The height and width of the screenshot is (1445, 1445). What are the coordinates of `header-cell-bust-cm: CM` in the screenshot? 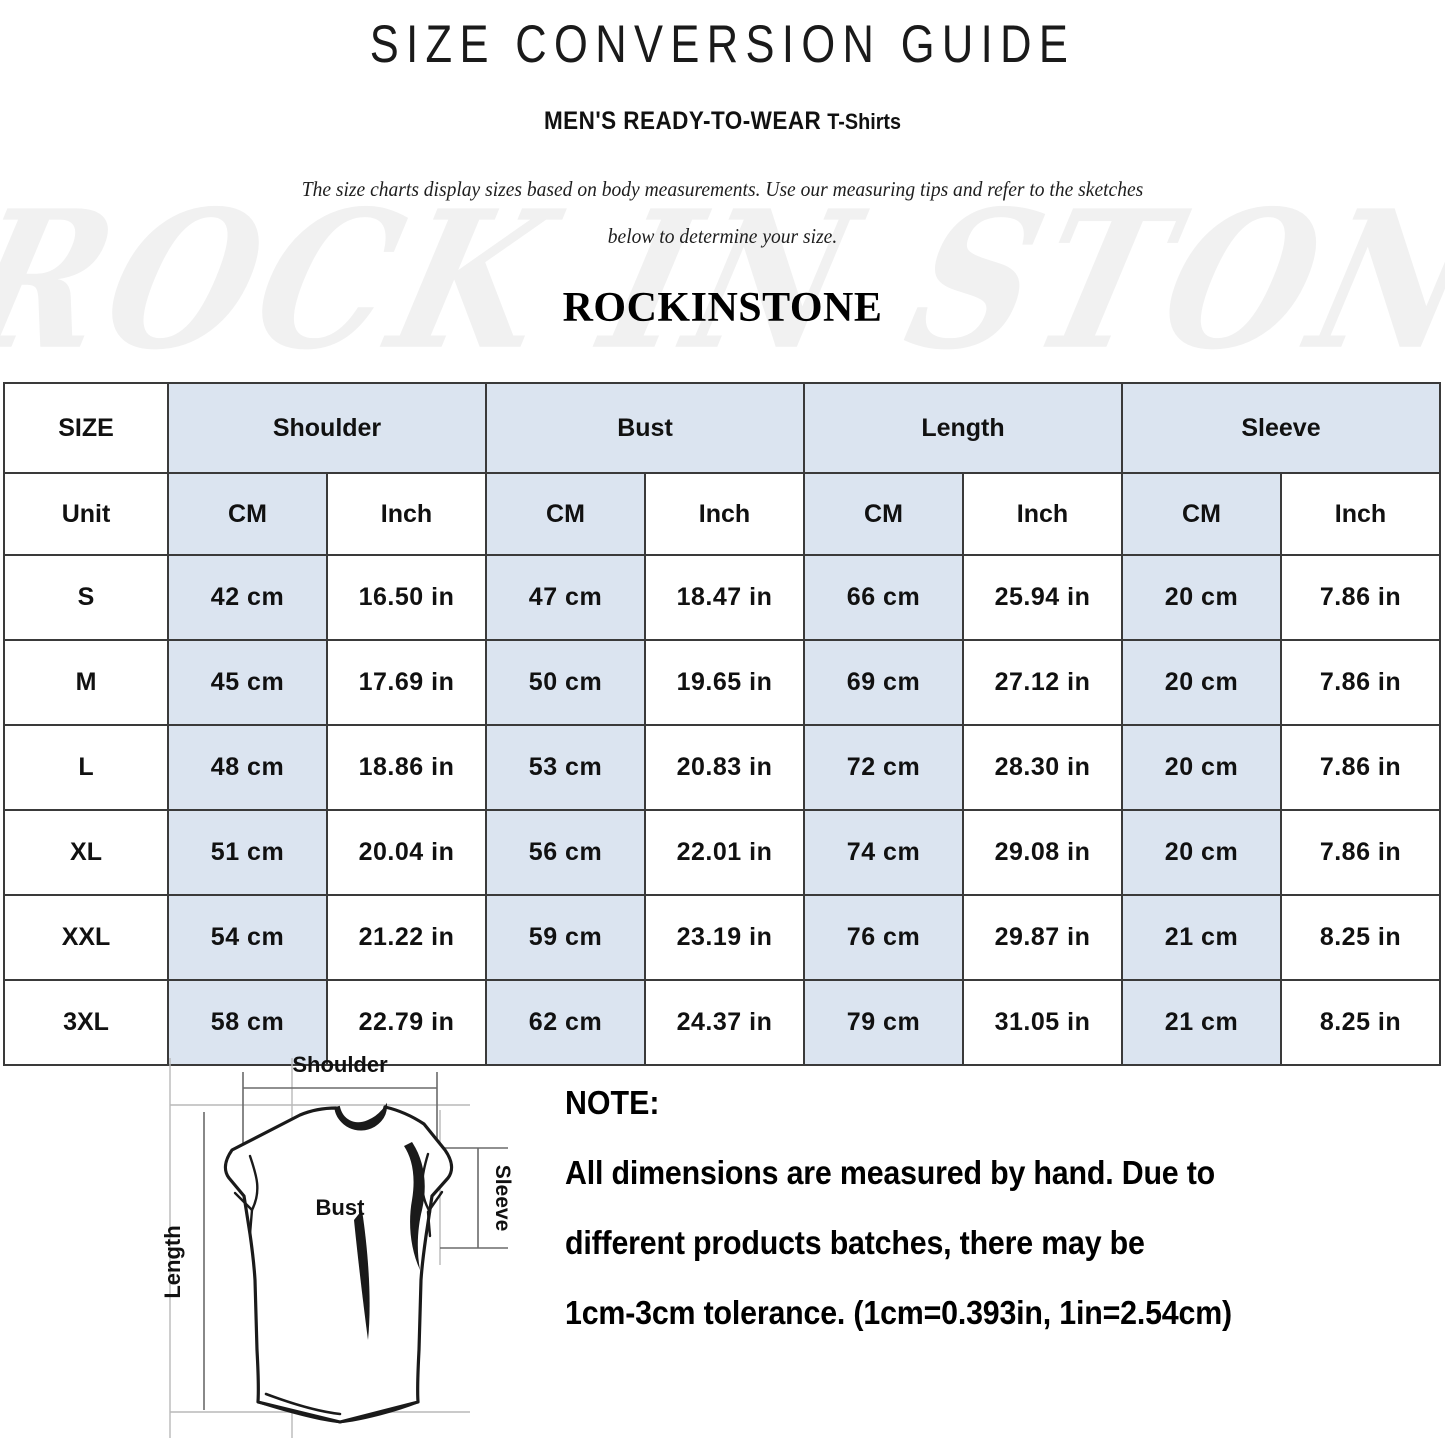 It's located at (565, 514).